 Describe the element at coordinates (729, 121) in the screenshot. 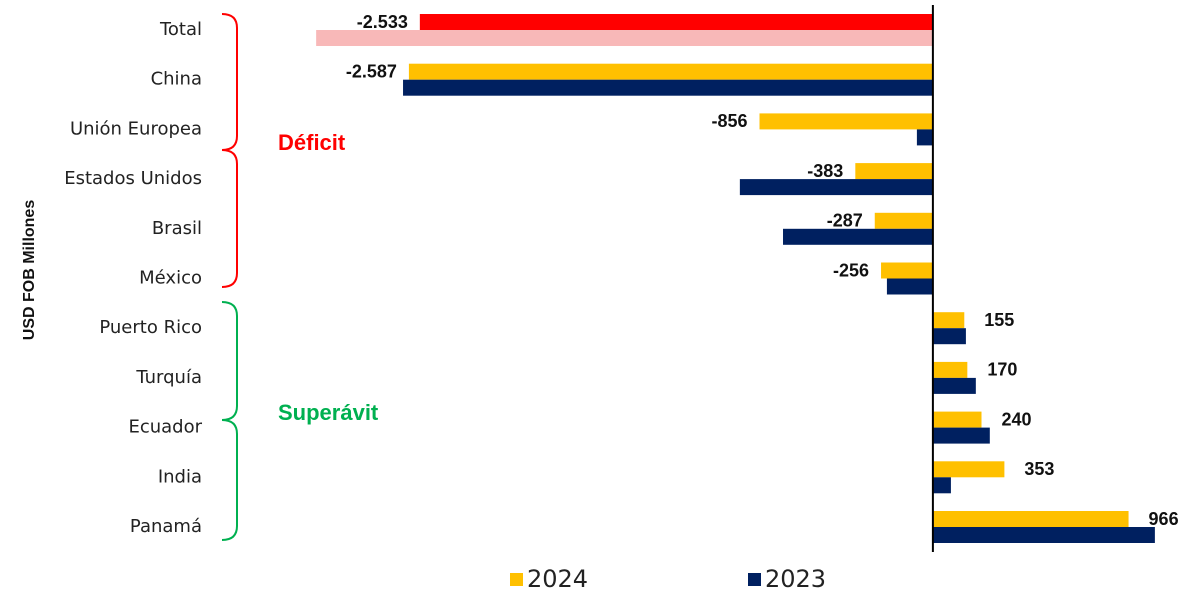

I see `value-label: -856` at that location.